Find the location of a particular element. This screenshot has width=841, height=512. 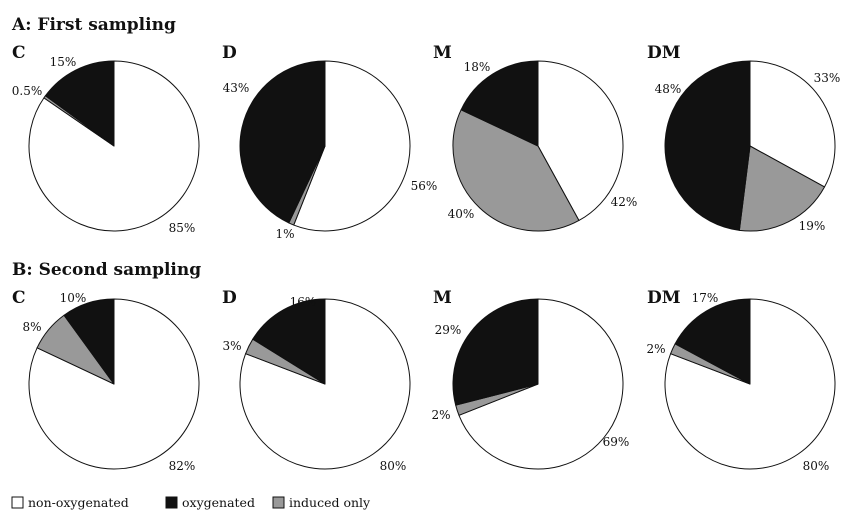

legend-label-oxygenated: oxygenated is located at coordinates (218, 502).